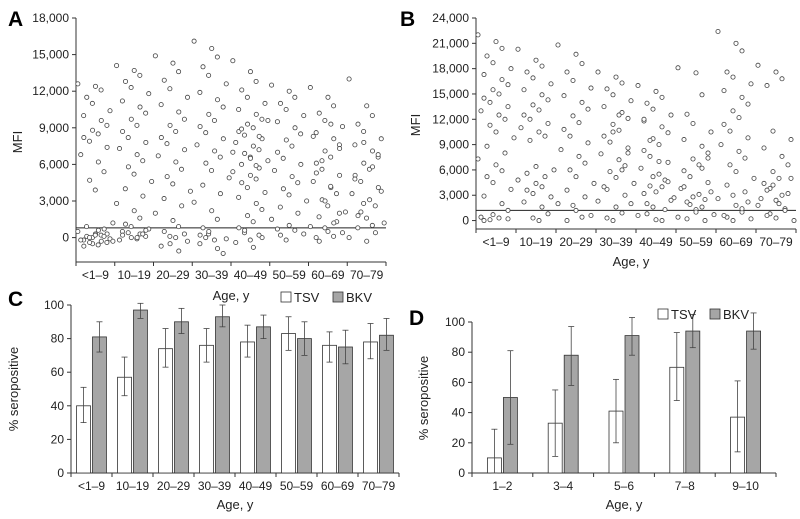 Image resolution: width=800 pixels, height=519 pixels. Describe the element at coordinates (95, 275) in the screenshot. I see `x-tick-label: <1–9` at that location.